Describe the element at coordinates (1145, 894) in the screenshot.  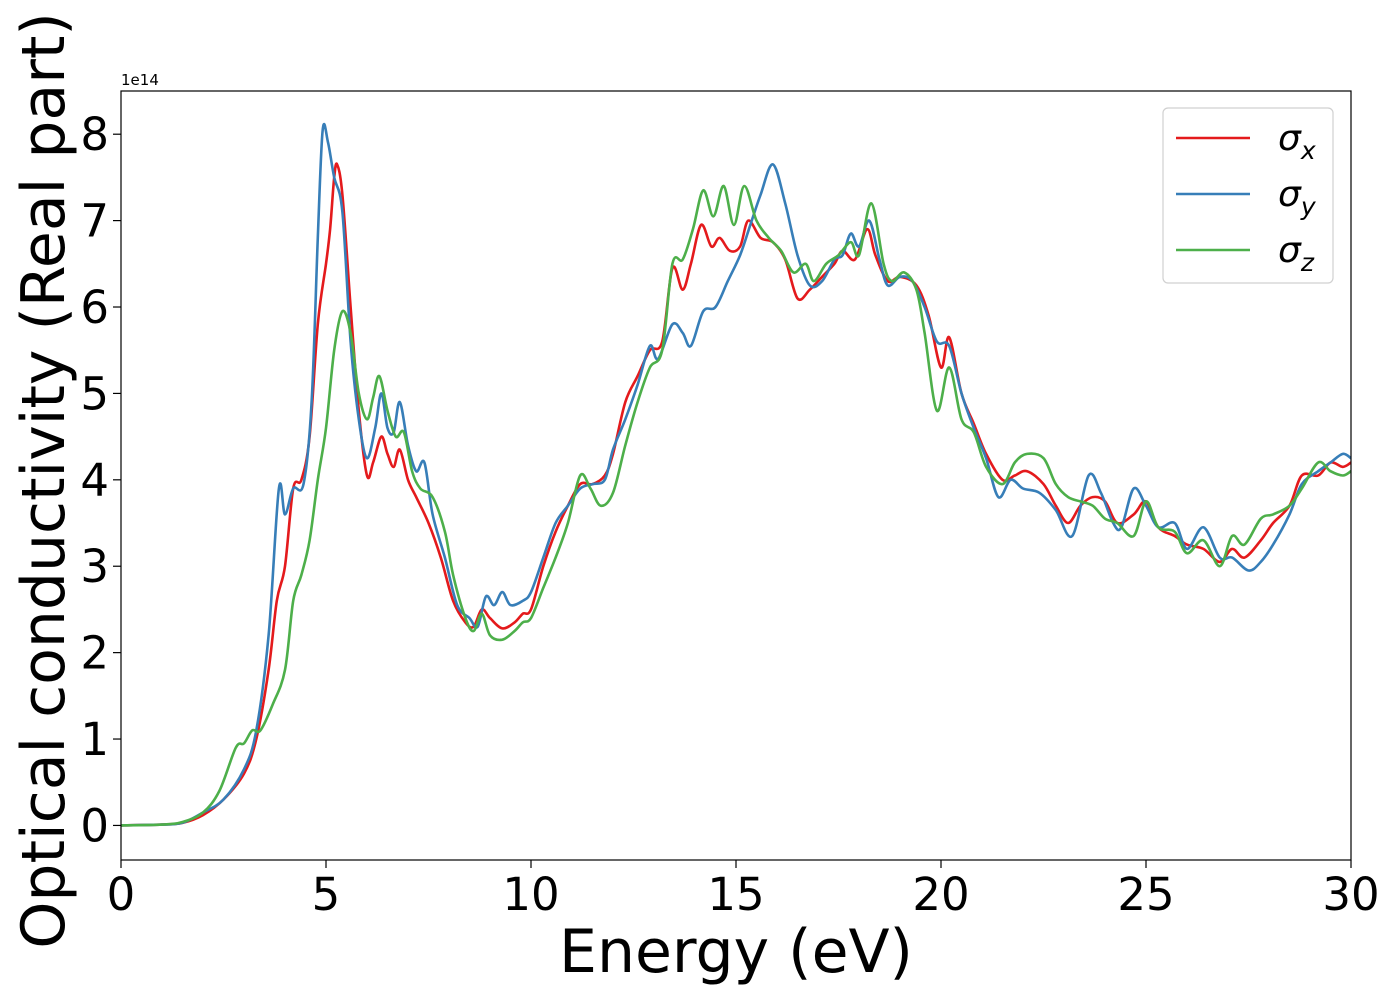
I see `x-tick-label: 25` at that location.